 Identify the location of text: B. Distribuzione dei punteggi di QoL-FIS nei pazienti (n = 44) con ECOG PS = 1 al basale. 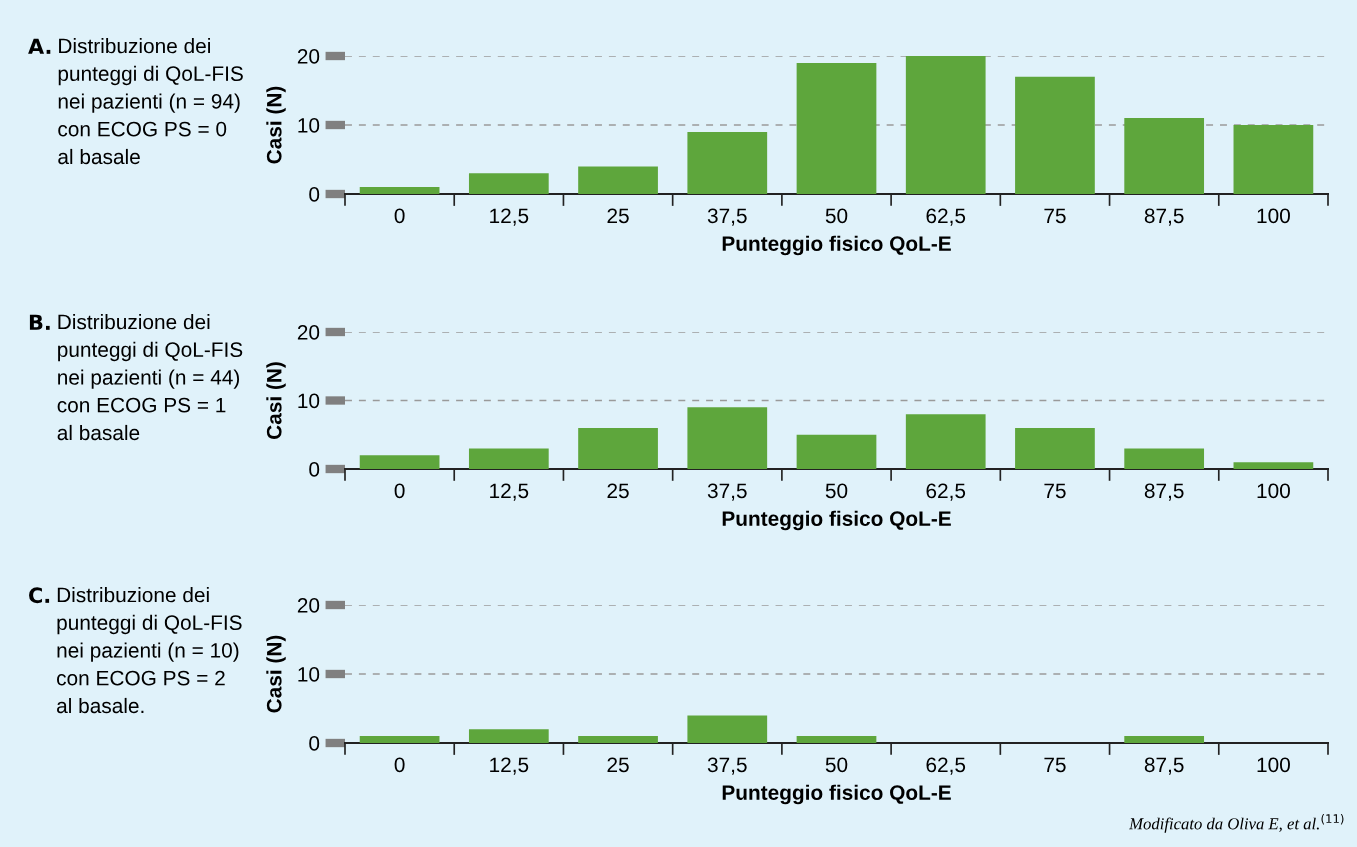
(136, 377).